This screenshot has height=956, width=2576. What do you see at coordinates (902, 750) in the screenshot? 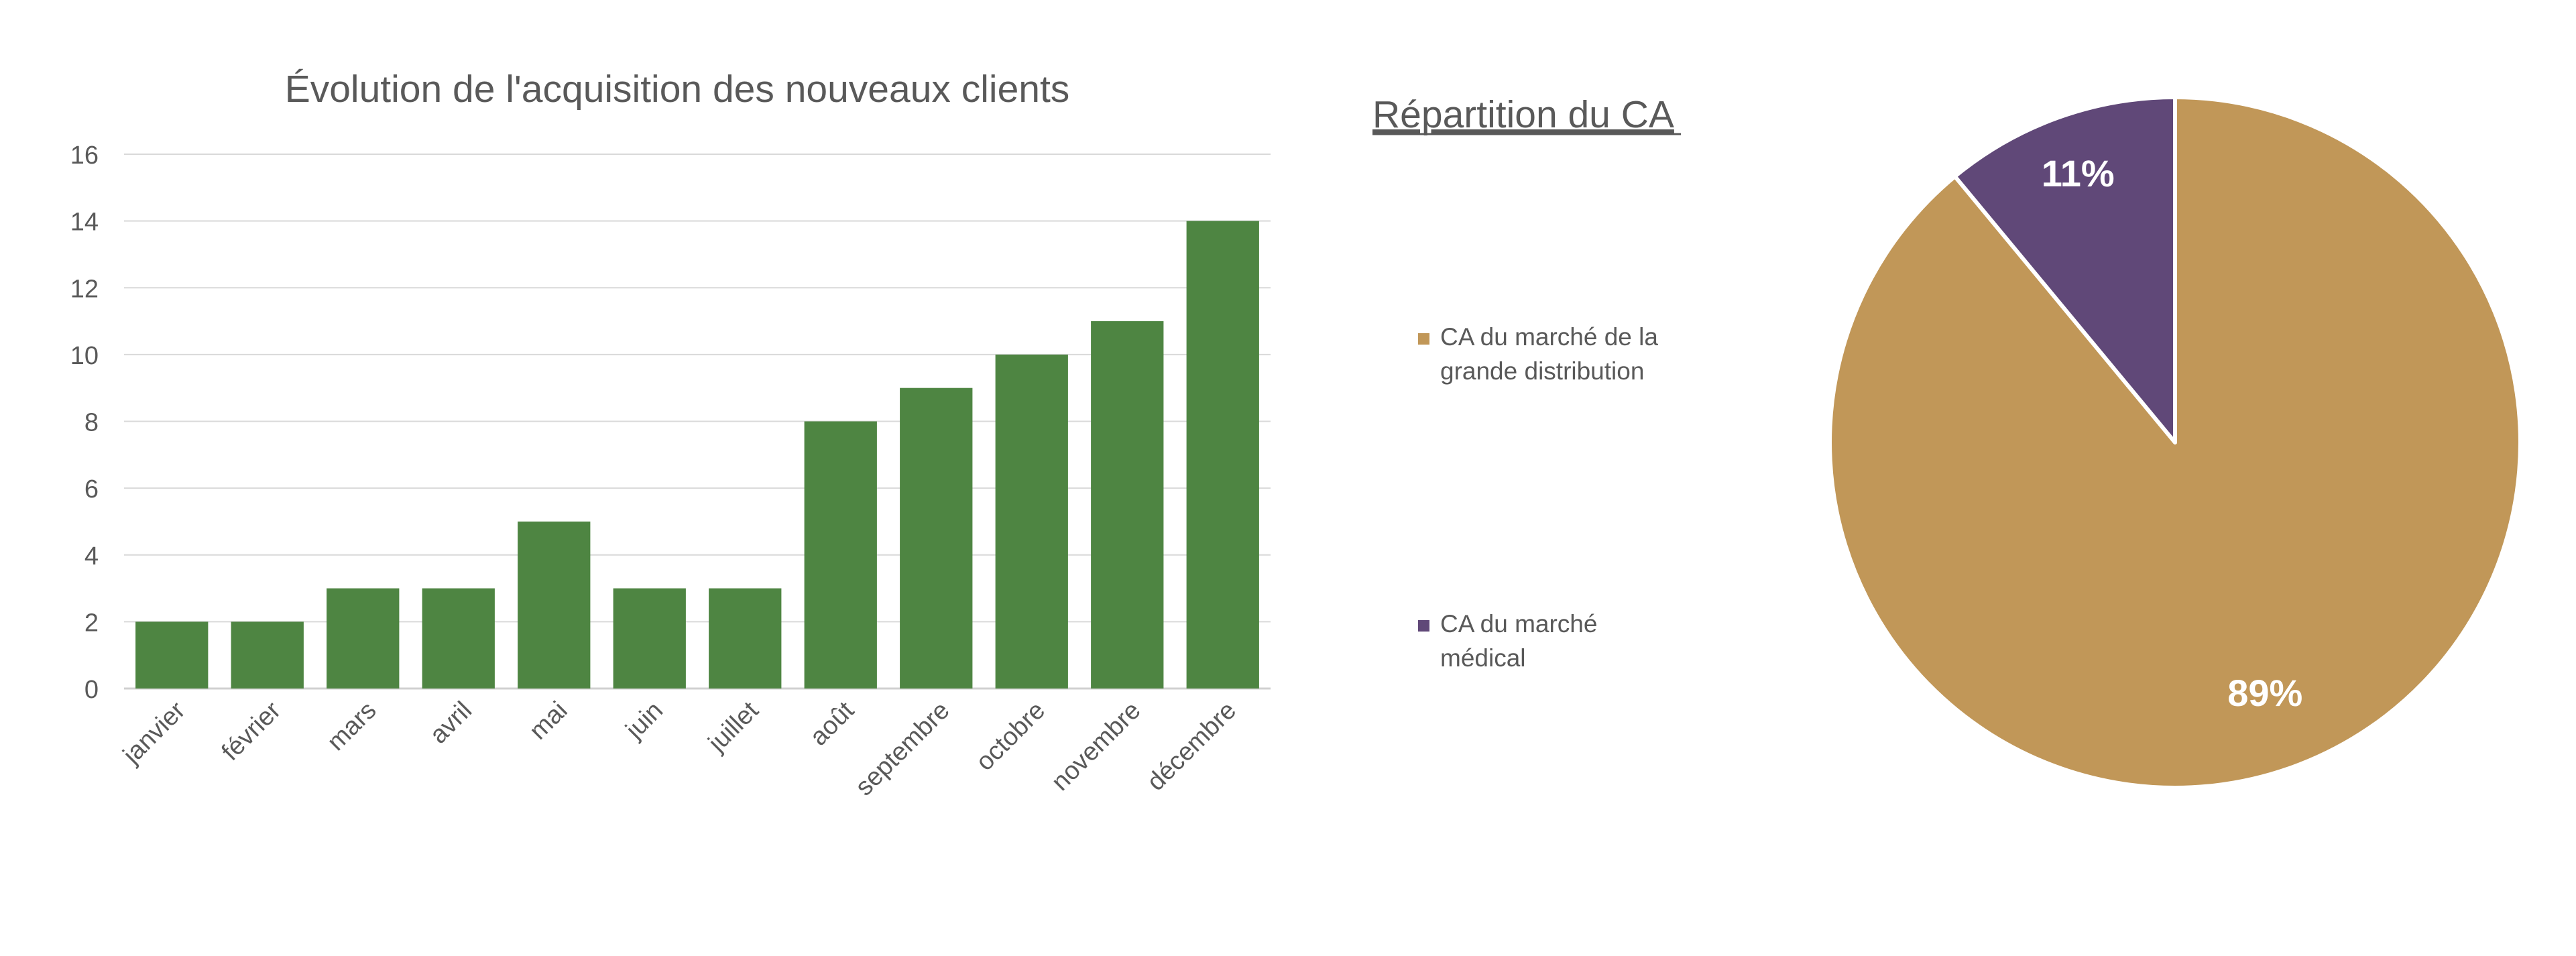
I see `bar-x-tick-label: septembre` at bounding box center [902, 750].